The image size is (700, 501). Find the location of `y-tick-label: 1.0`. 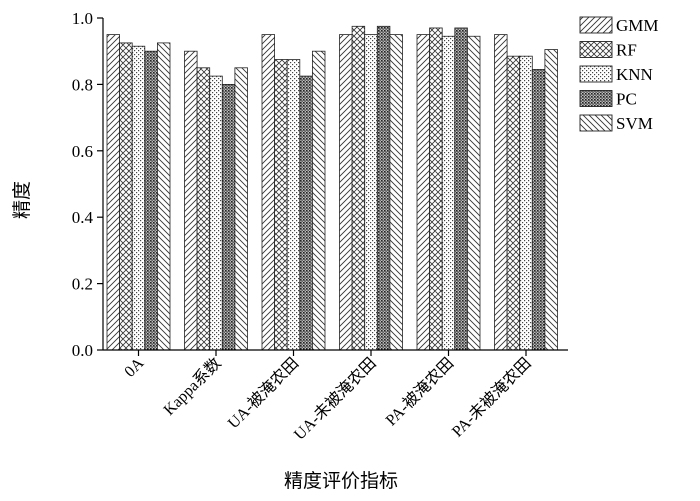

y-tick-label: 1.0 is located at coordinates (82, 18).